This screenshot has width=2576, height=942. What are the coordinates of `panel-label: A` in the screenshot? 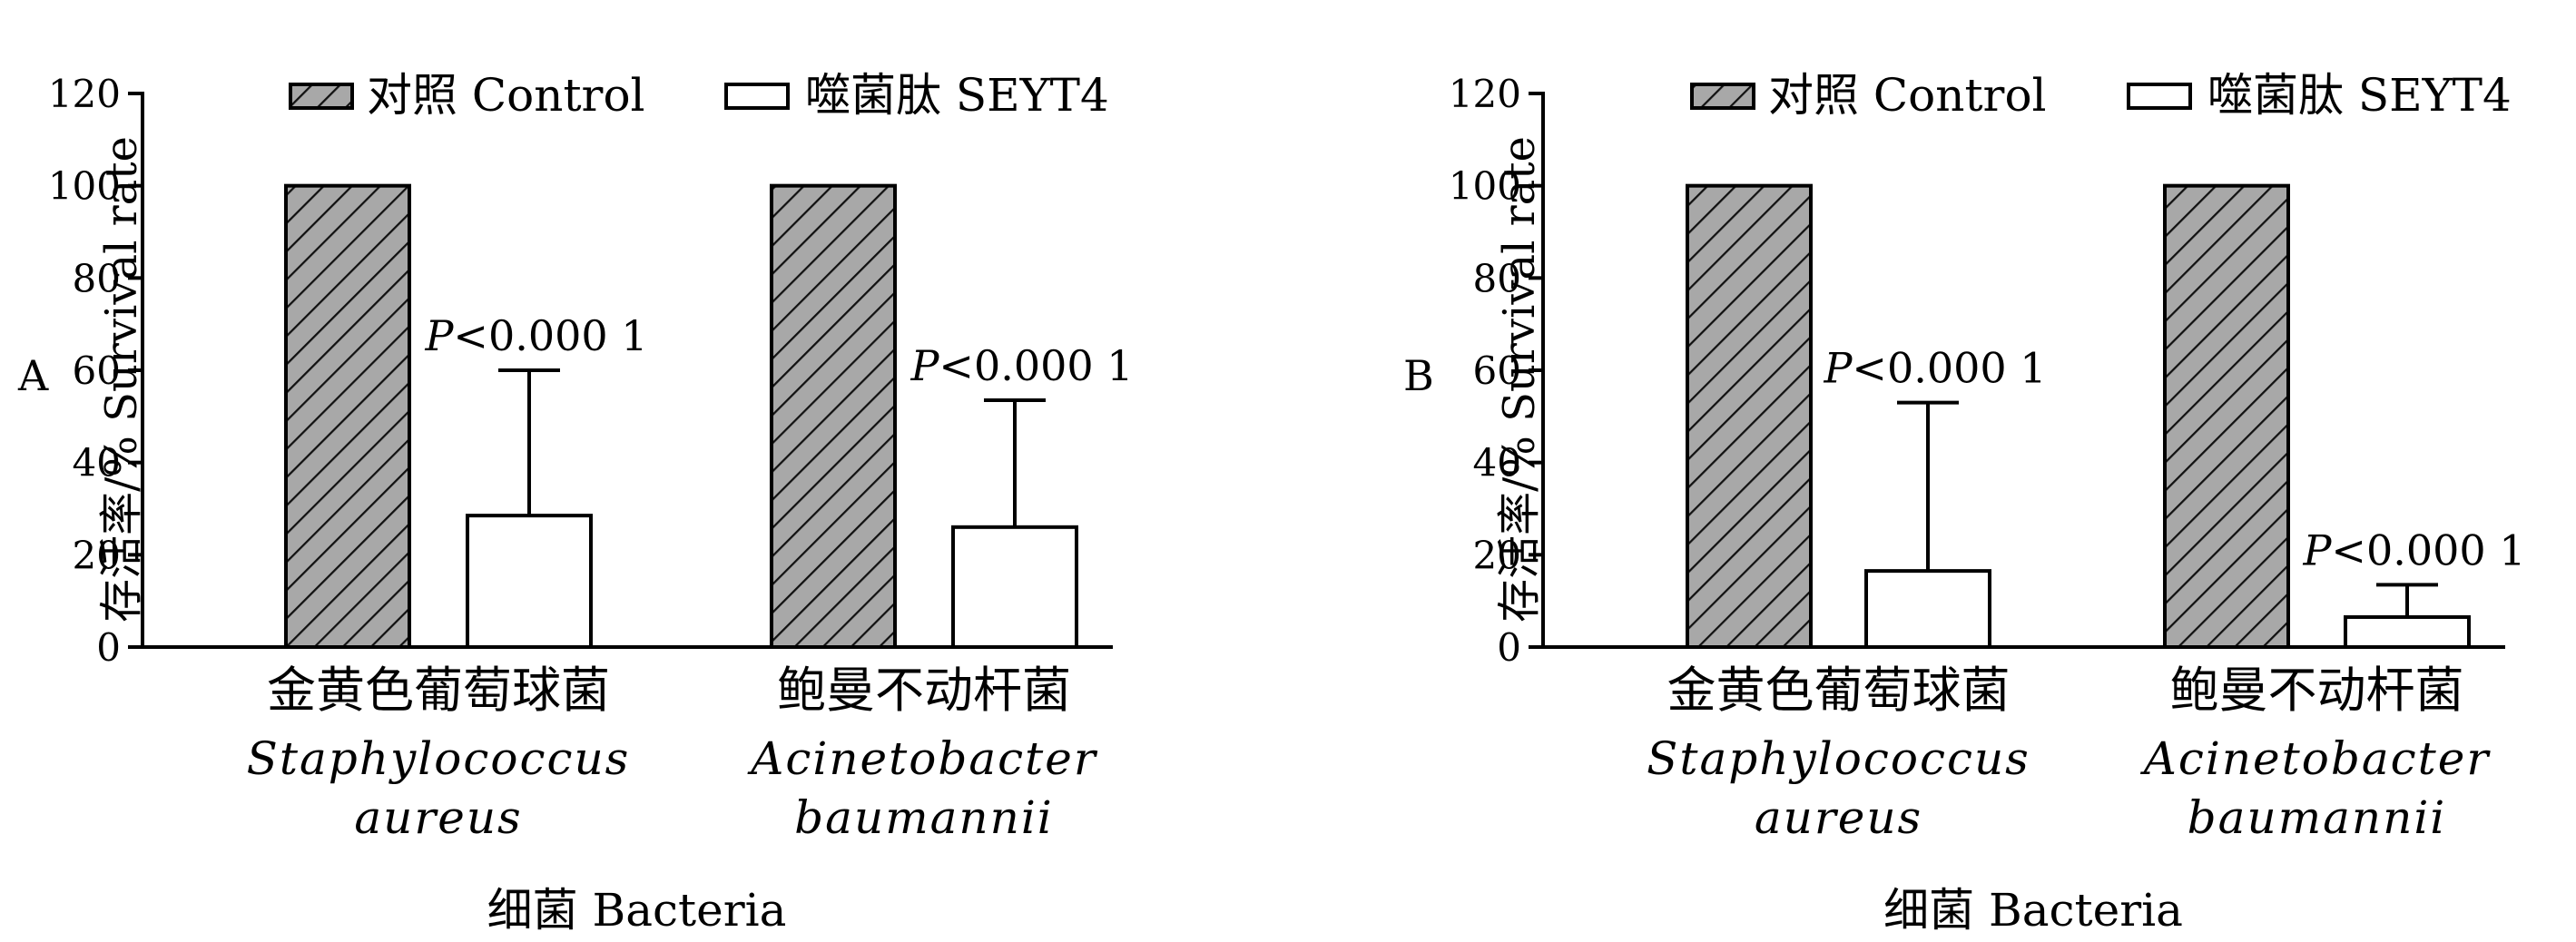 It's located at (33, 375).